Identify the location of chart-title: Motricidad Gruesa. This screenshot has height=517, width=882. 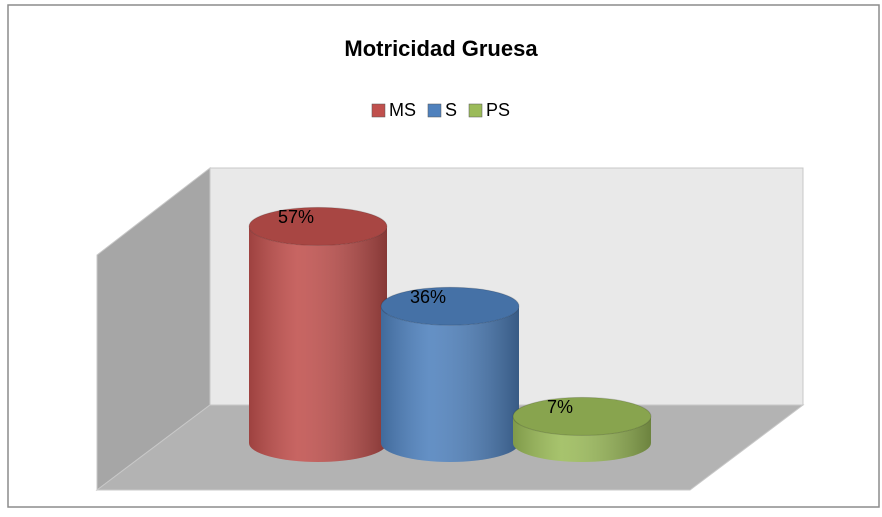
(441, 48).